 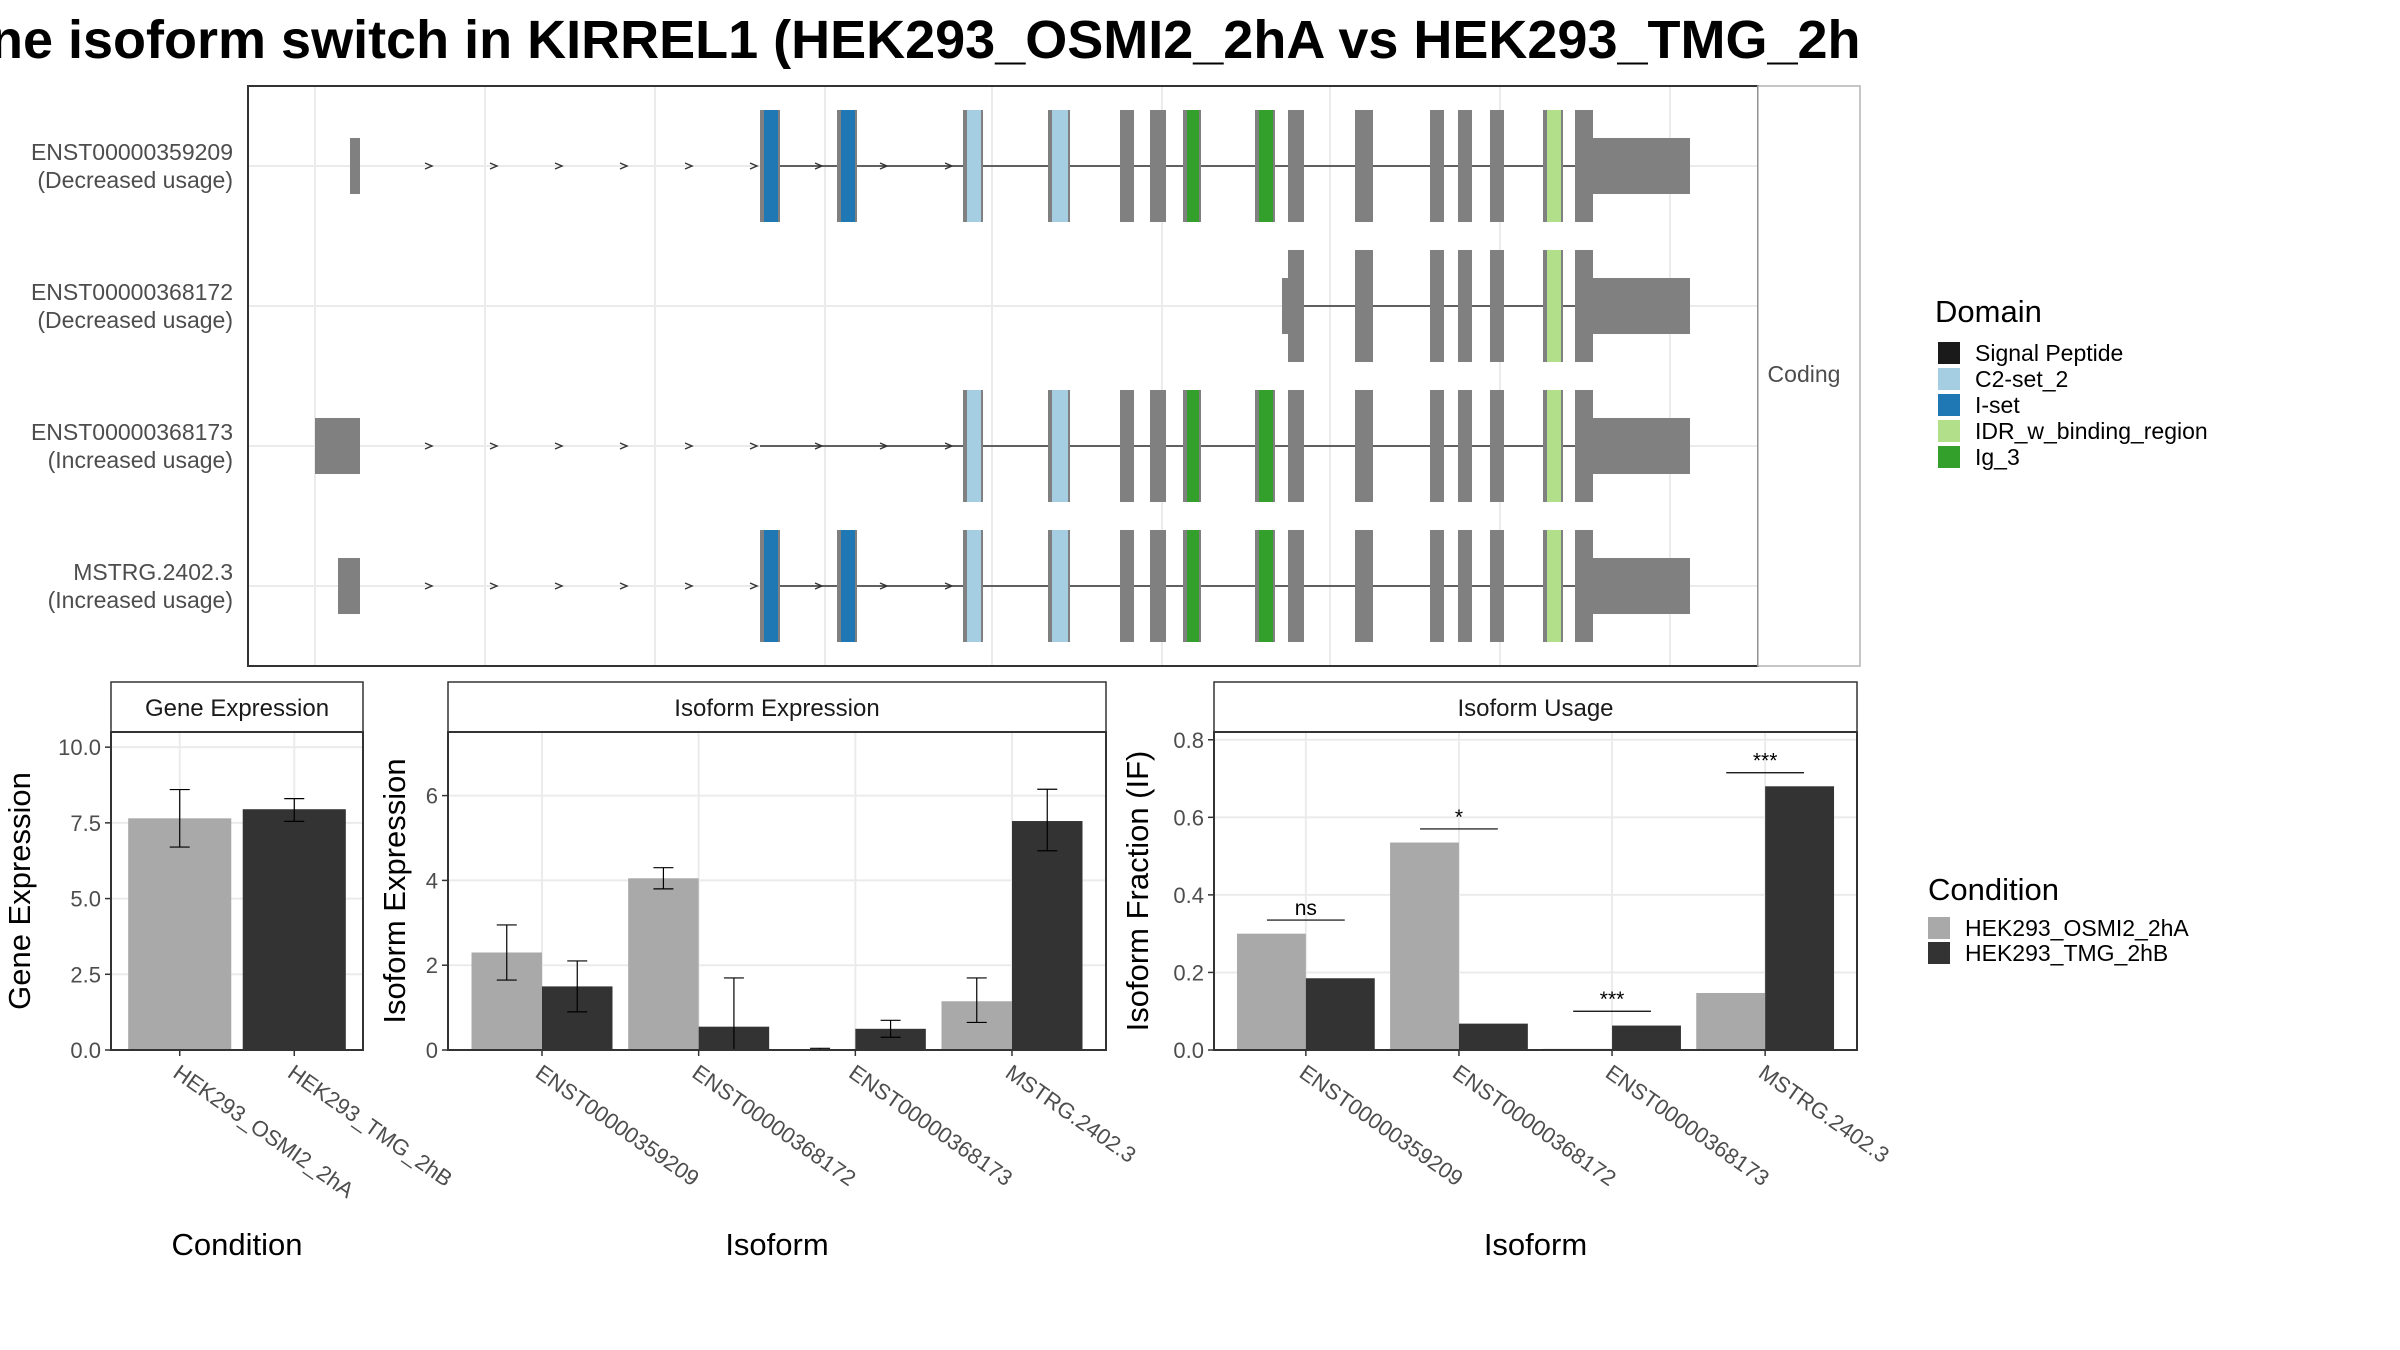 I want to click on plot-border, so click(x=1535, y=891).